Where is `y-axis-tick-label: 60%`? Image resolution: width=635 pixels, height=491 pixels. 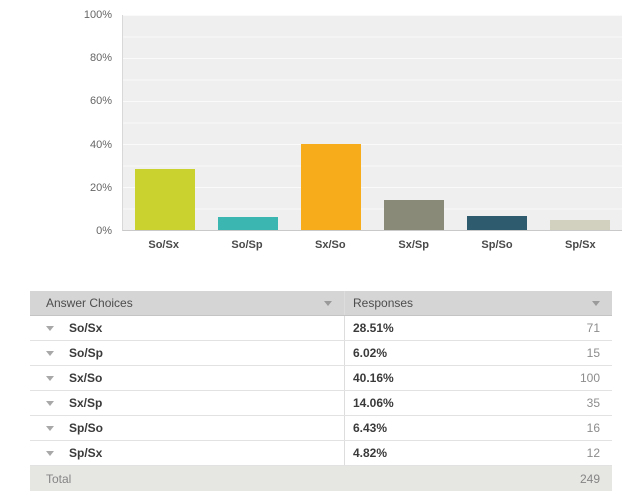
y-axis-tick-label: 60% is located at coordinates (100, 101).